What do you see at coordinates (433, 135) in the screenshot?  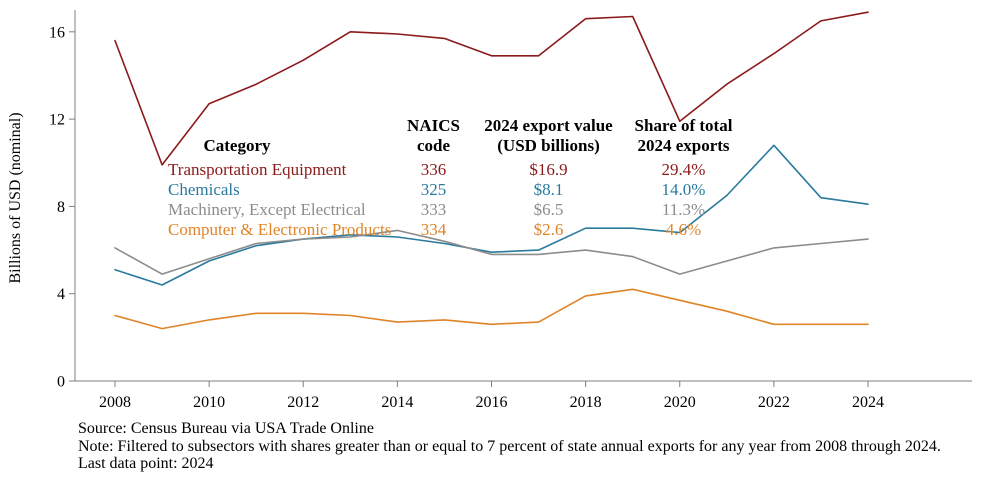 I see `legend-header-naics: NAICS code` at bounding box center [433, 135].